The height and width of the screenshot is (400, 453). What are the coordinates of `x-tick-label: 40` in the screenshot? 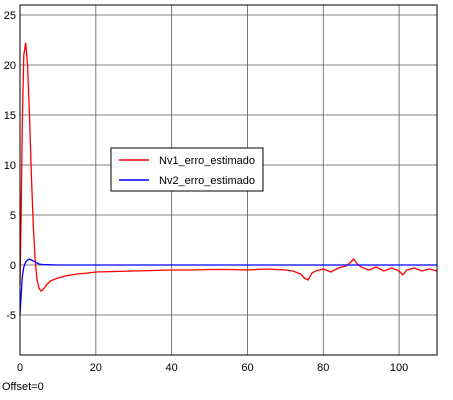 It's located at (172, 368).